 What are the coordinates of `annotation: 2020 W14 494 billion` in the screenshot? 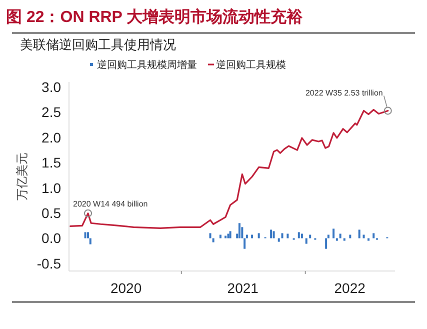 It's located at (110, 203).